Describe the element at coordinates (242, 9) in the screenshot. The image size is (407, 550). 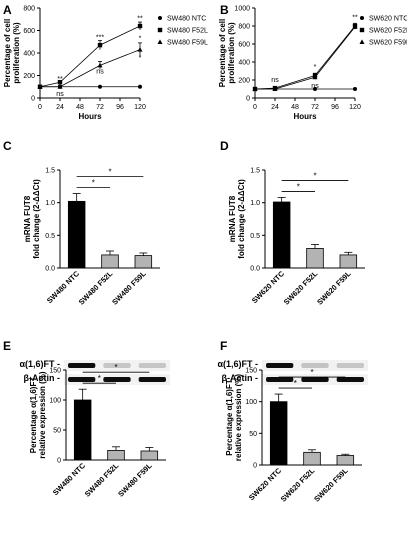
I see `y-tick-label: 1000` at that location.